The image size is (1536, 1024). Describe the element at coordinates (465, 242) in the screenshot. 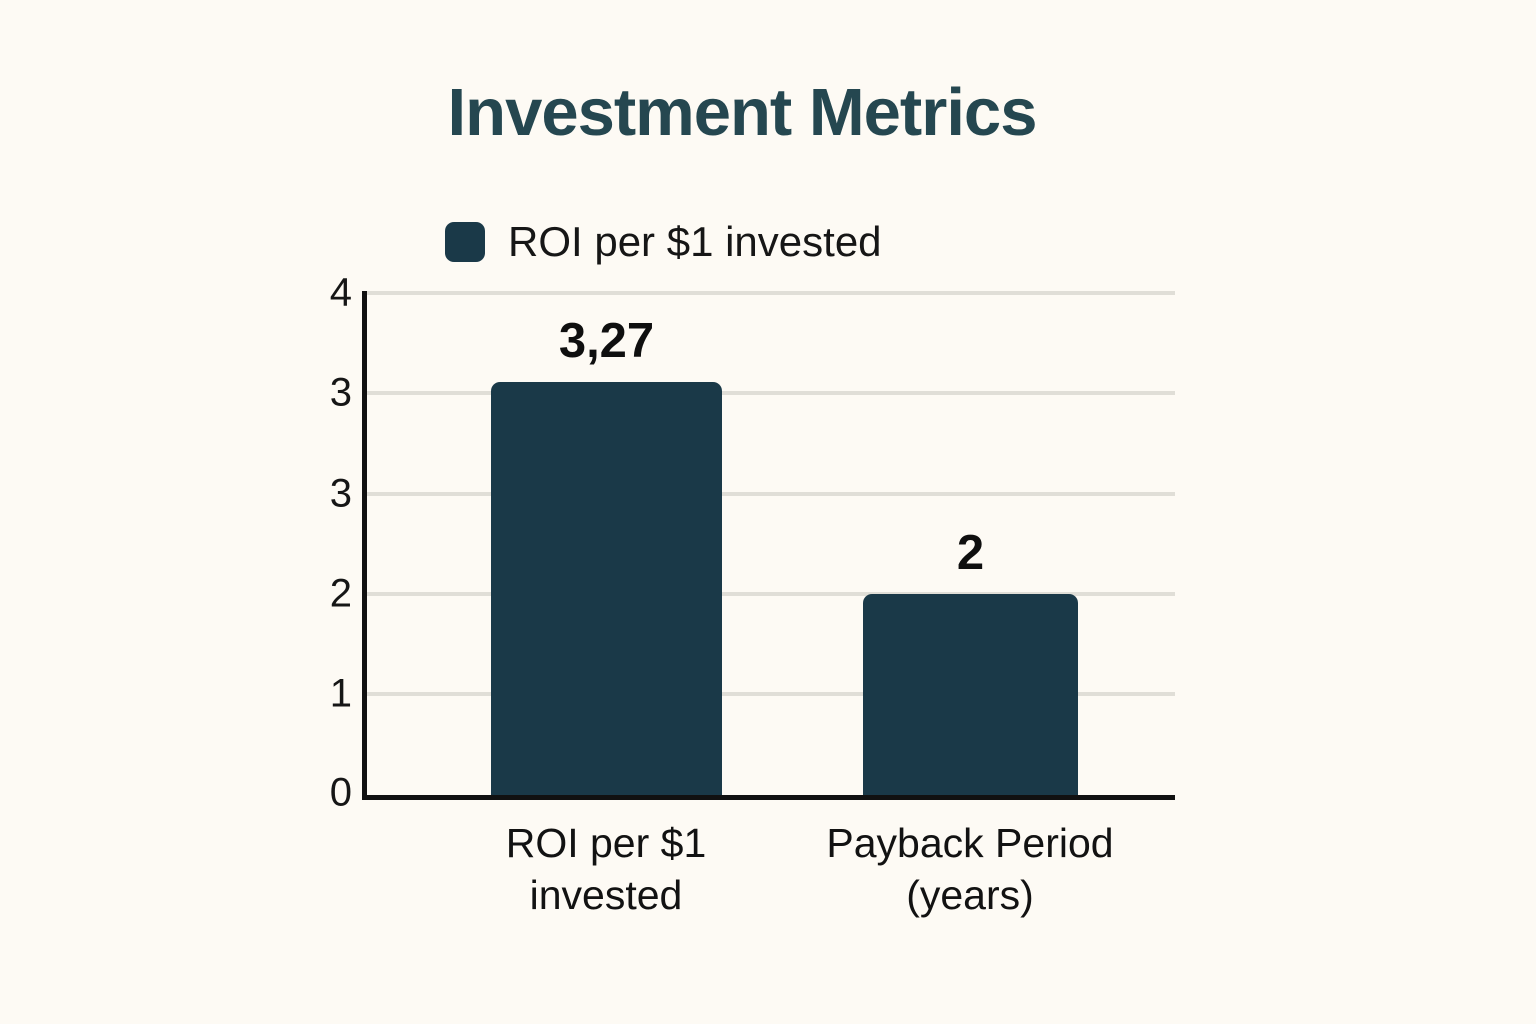

I see `legend-swatch-icon` at that location.